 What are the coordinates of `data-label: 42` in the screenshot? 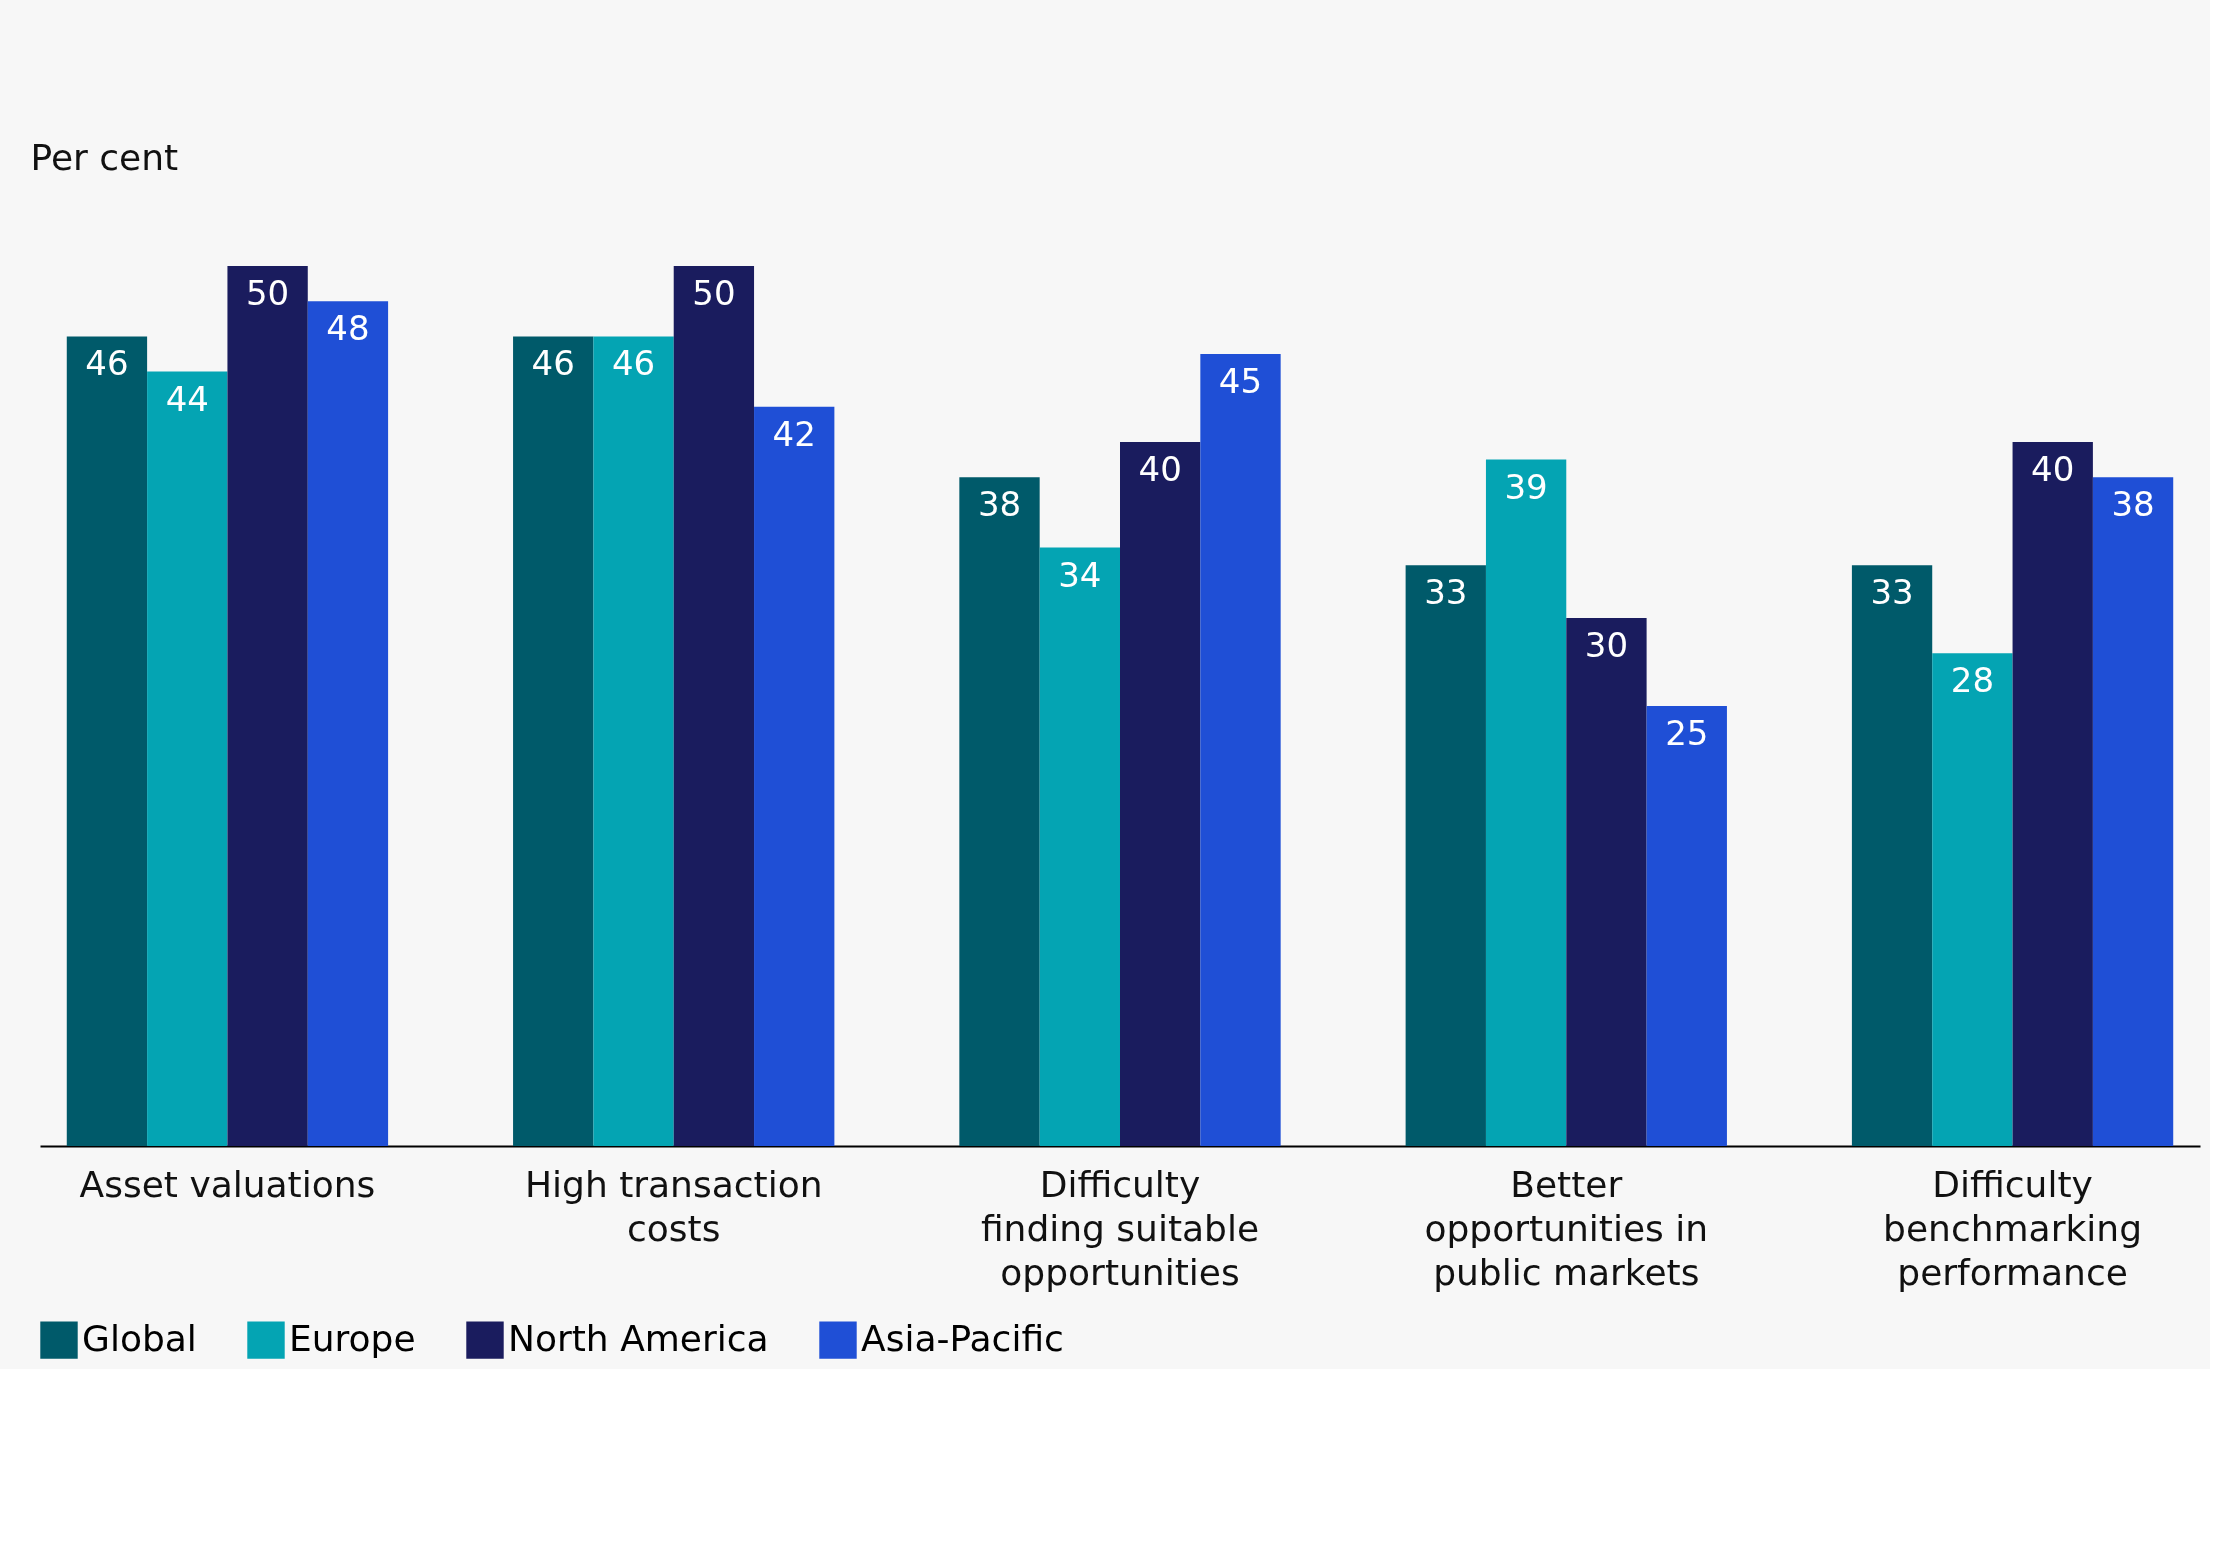 It's located at (794, 433).